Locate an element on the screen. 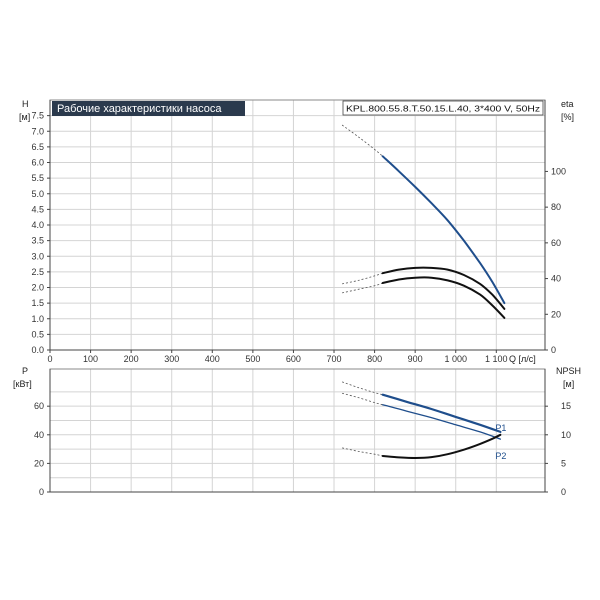  npsh-tick-label: 15 is located at coordinates (566, 406).